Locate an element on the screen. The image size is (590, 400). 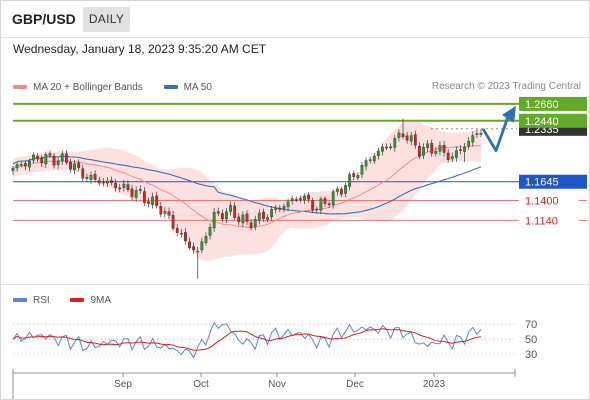
legend-swatch-rsi is located at coordinates (20, 300).